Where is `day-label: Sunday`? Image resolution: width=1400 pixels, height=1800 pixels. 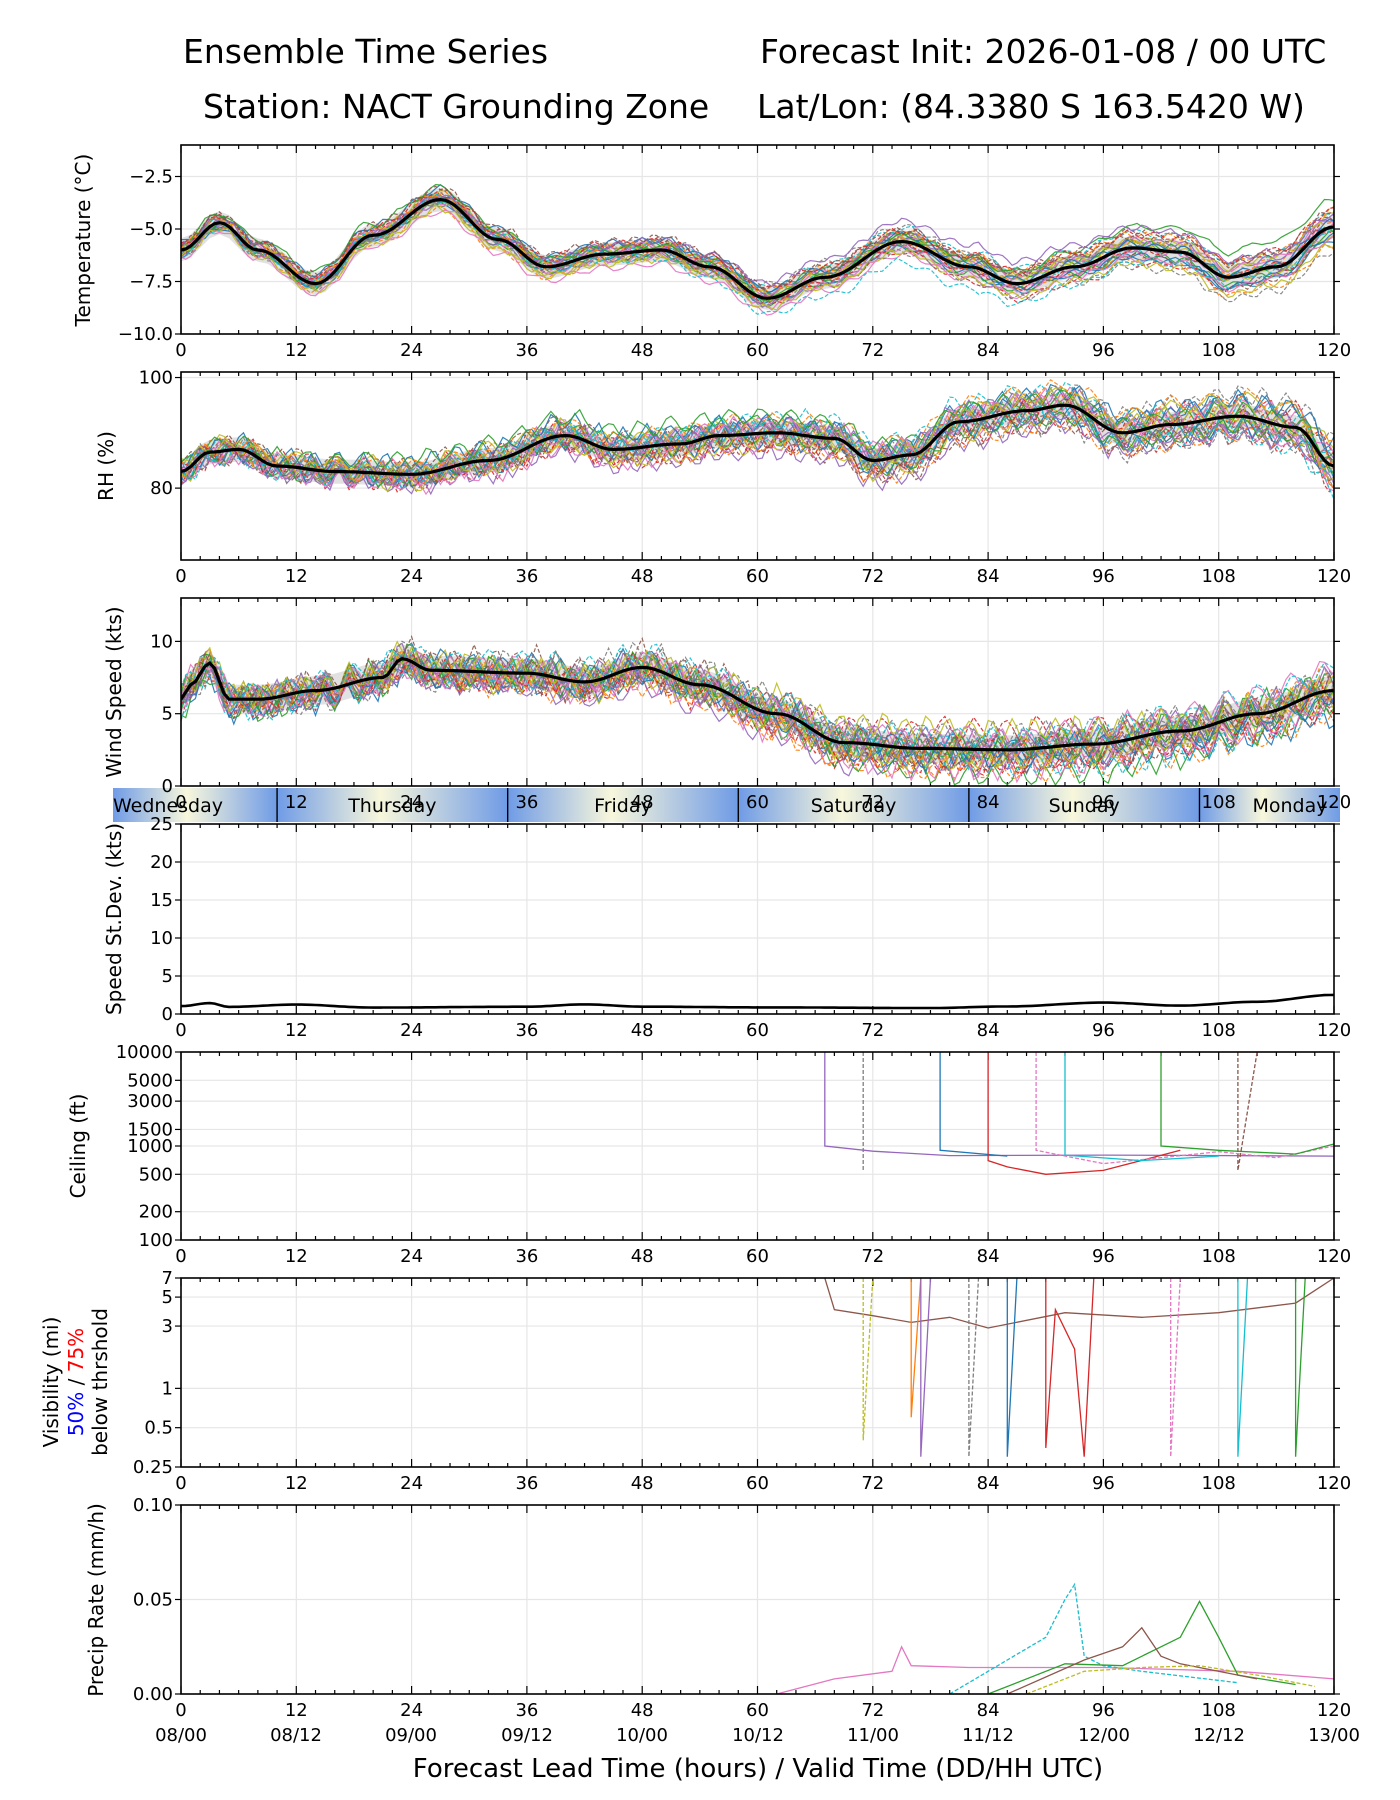
day-label: Sunday is located at coordinates (1084, 806).